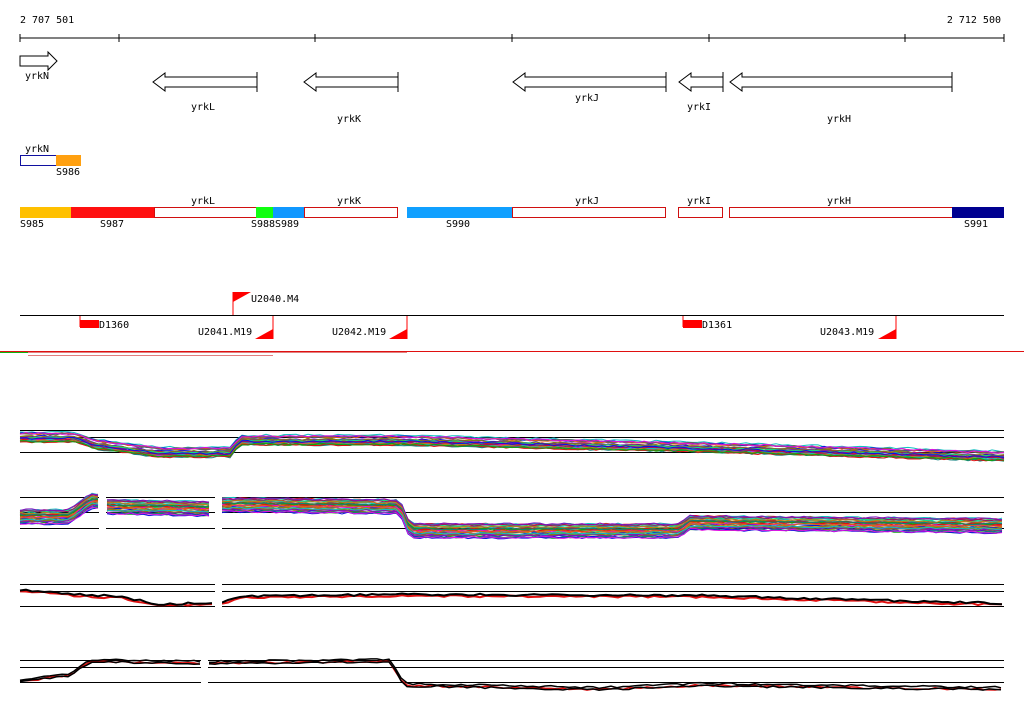 The width and height of the screenshot is (1024, 714). Describe the element at coordinates (589, 212) in the screenshot. I see `segment-yrkJ-body` at that location.